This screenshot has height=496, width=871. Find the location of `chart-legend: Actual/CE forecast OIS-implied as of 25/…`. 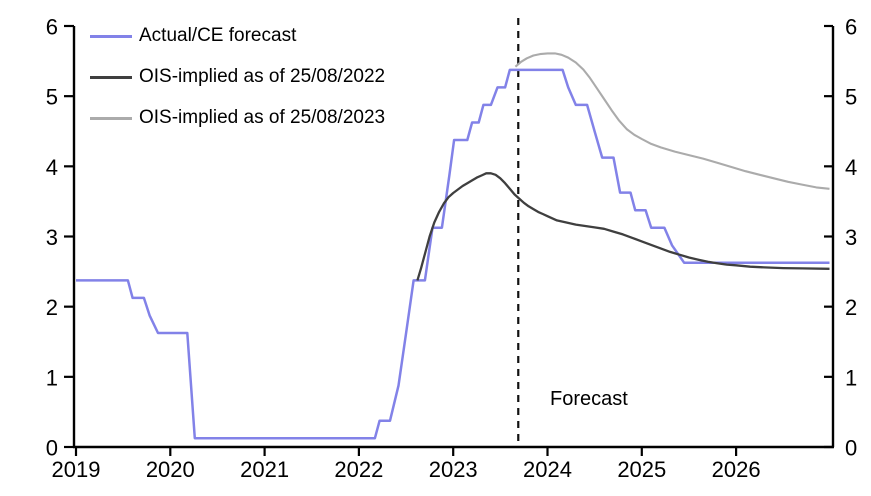

chart-legend: Actual/CE forecast OIS-implied as of 25/… is located at coordinates (237, 77).